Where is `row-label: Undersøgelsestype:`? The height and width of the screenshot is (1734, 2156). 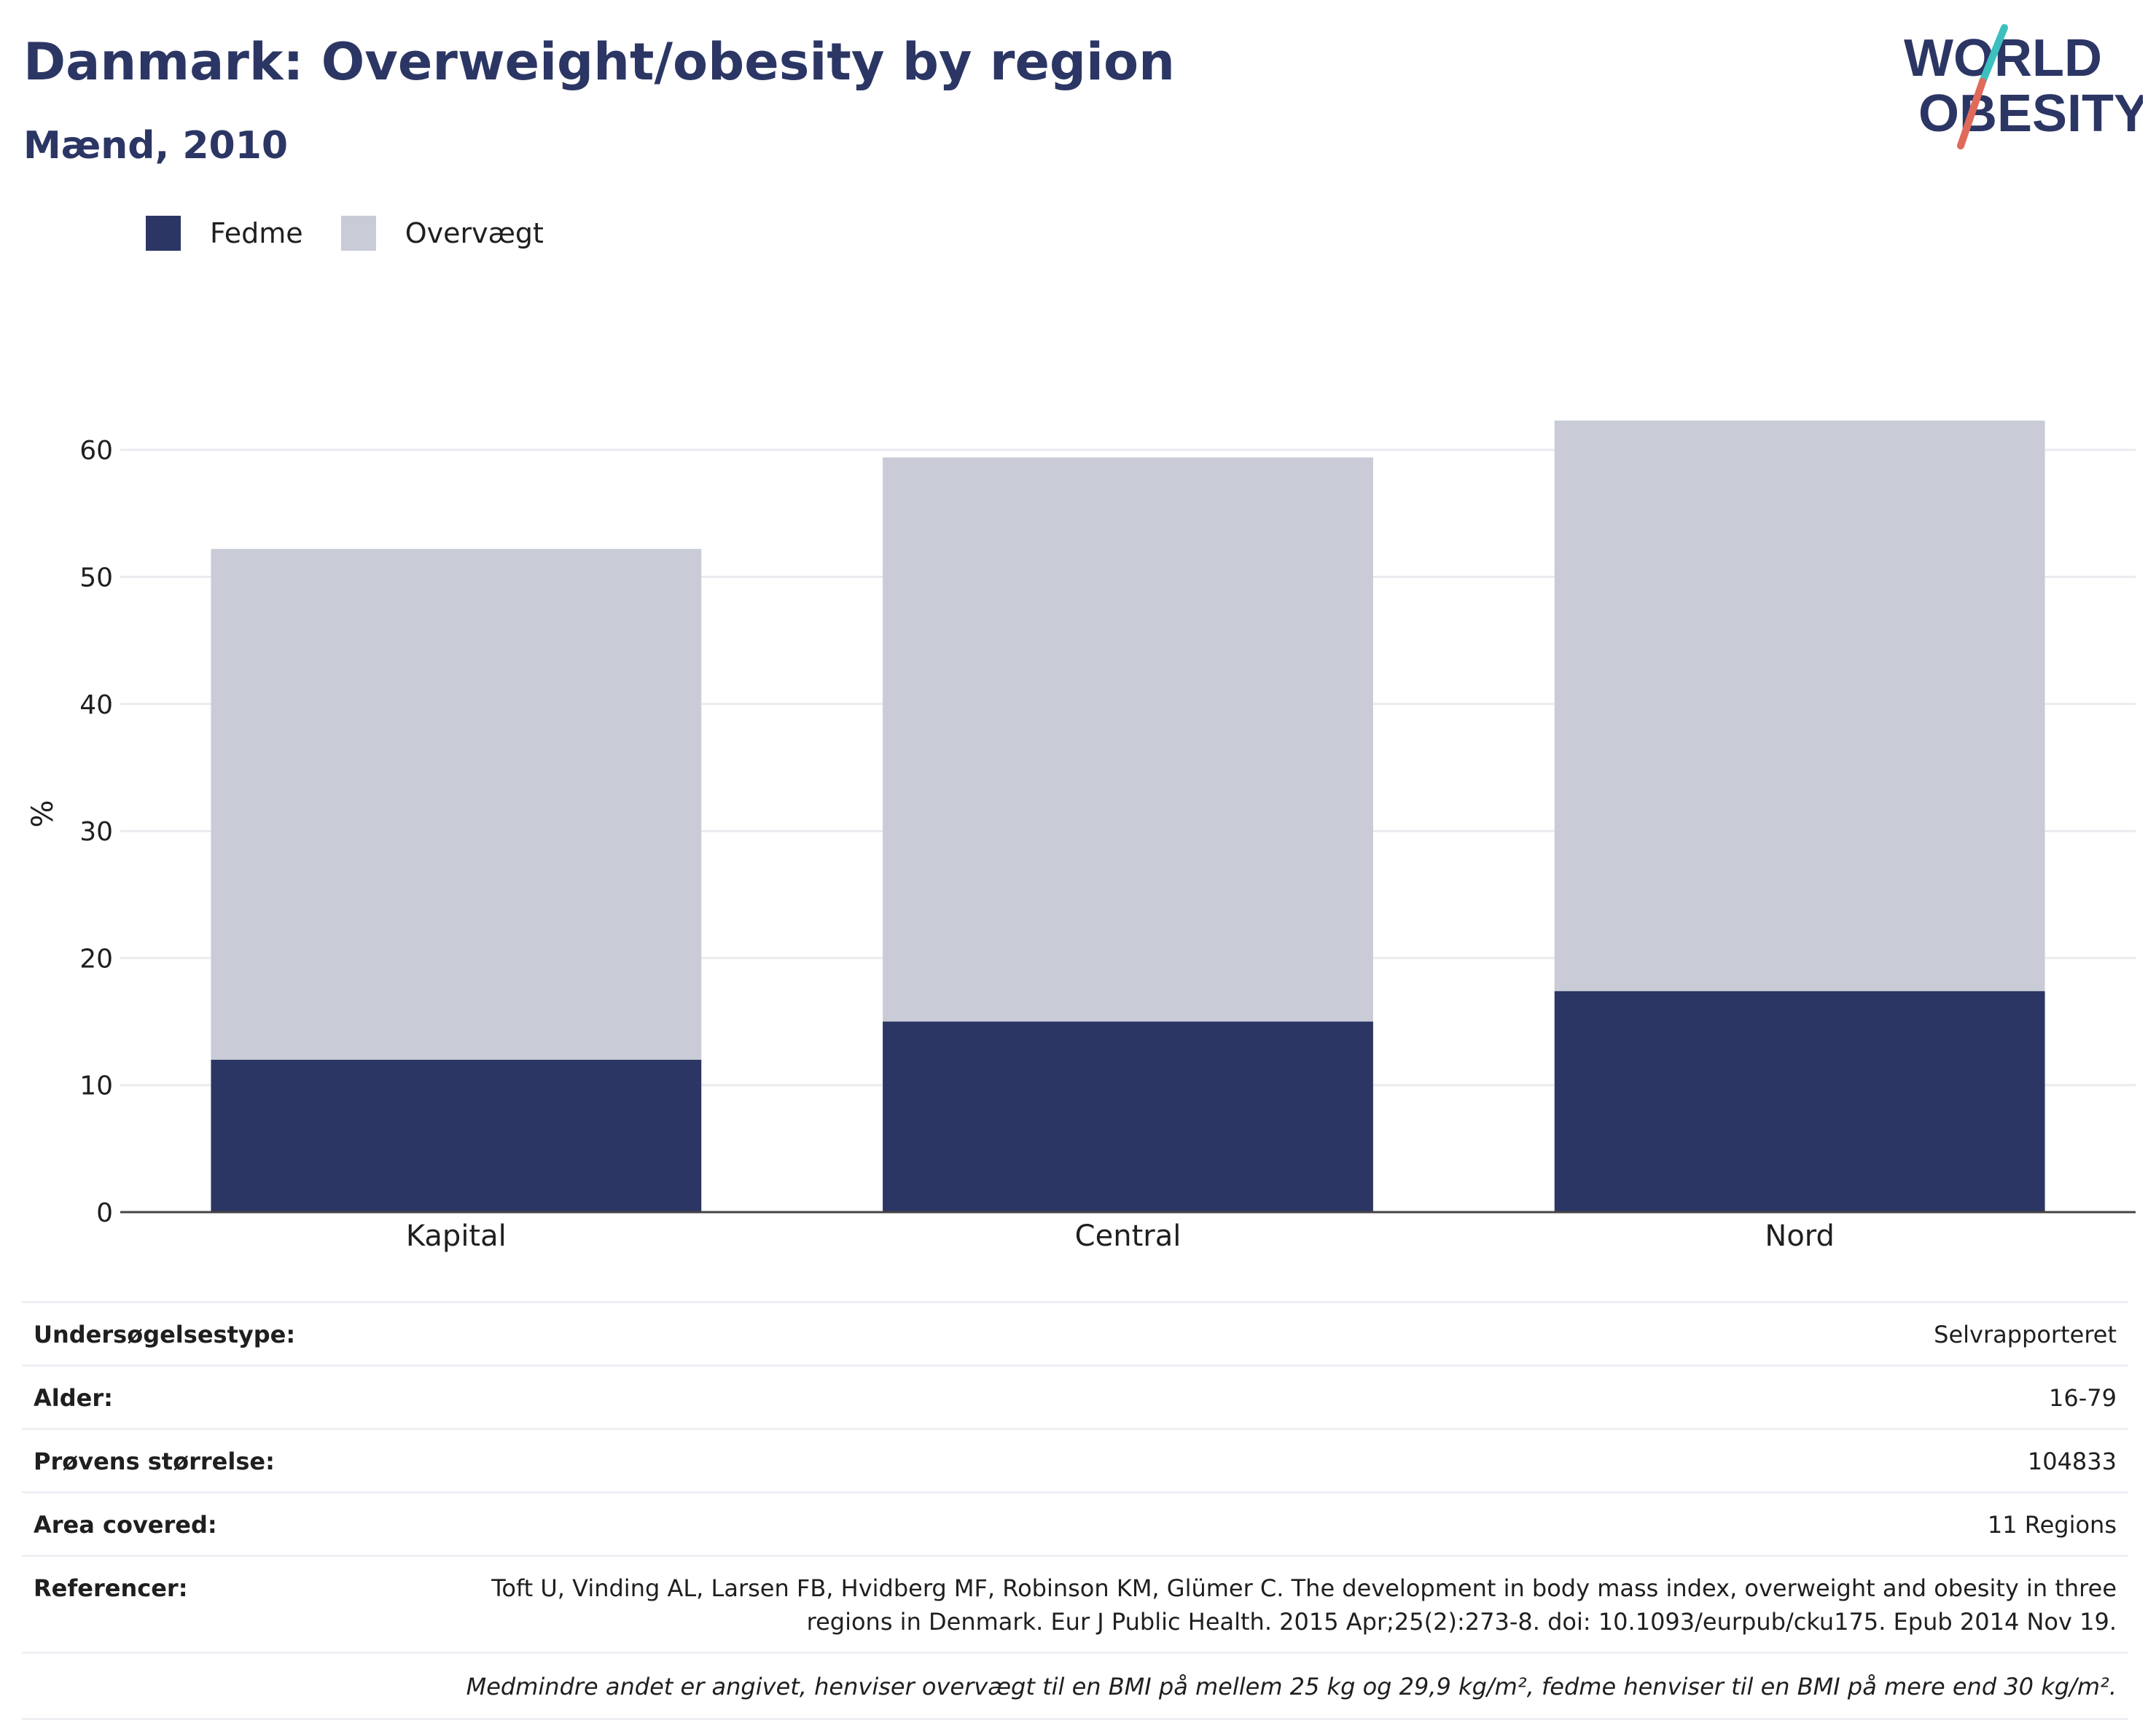
row-label: Undersøgelsestype: is located at coordinates (223, 1333).